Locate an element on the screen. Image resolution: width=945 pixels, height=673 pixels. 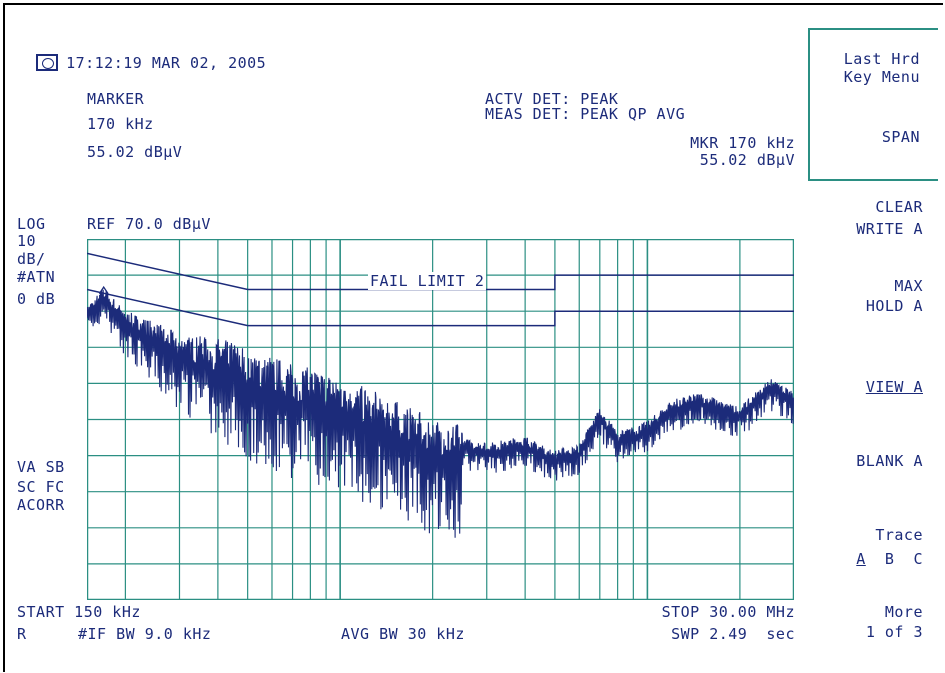
measure-detector: MEAS DET: PEAK QP AVG is located at coordinates (585, 114).